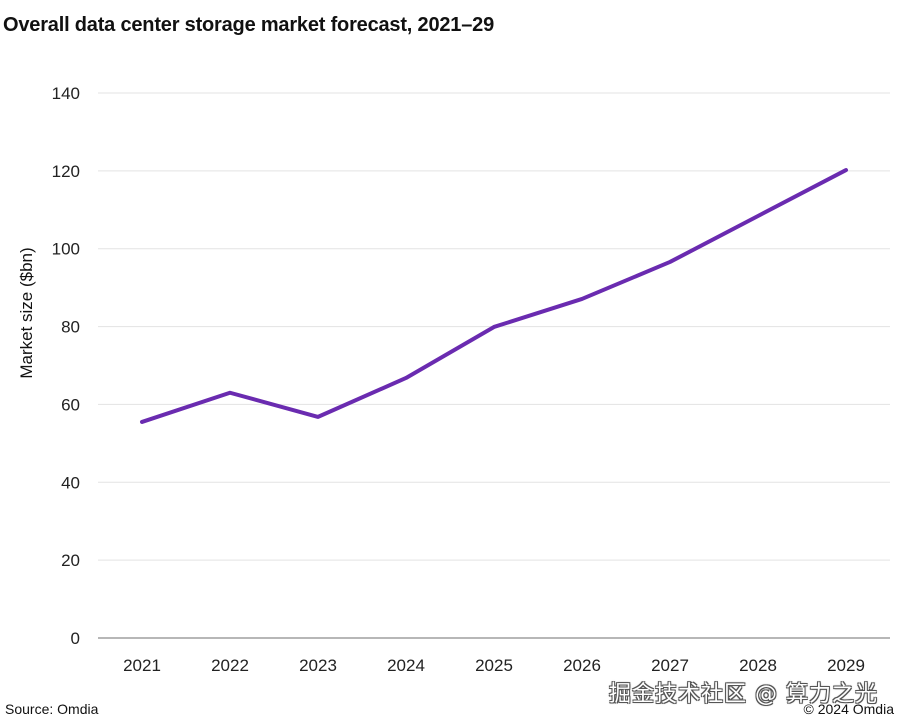  Describe the element at coordinates (66, 171) in the screenshot. I see `y-tick-label: 120` at that location.